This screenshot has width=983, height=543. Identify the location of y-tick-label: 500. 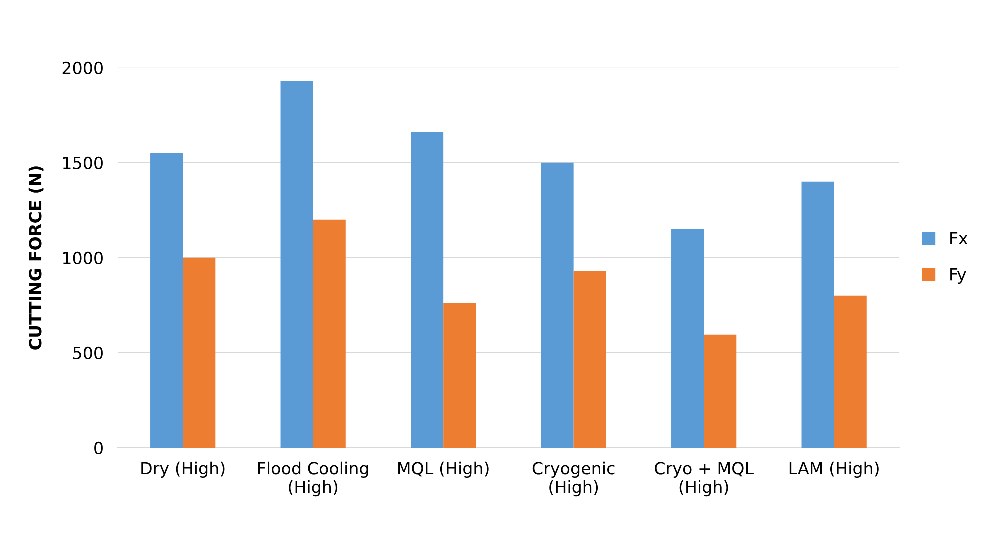
(88, 353).